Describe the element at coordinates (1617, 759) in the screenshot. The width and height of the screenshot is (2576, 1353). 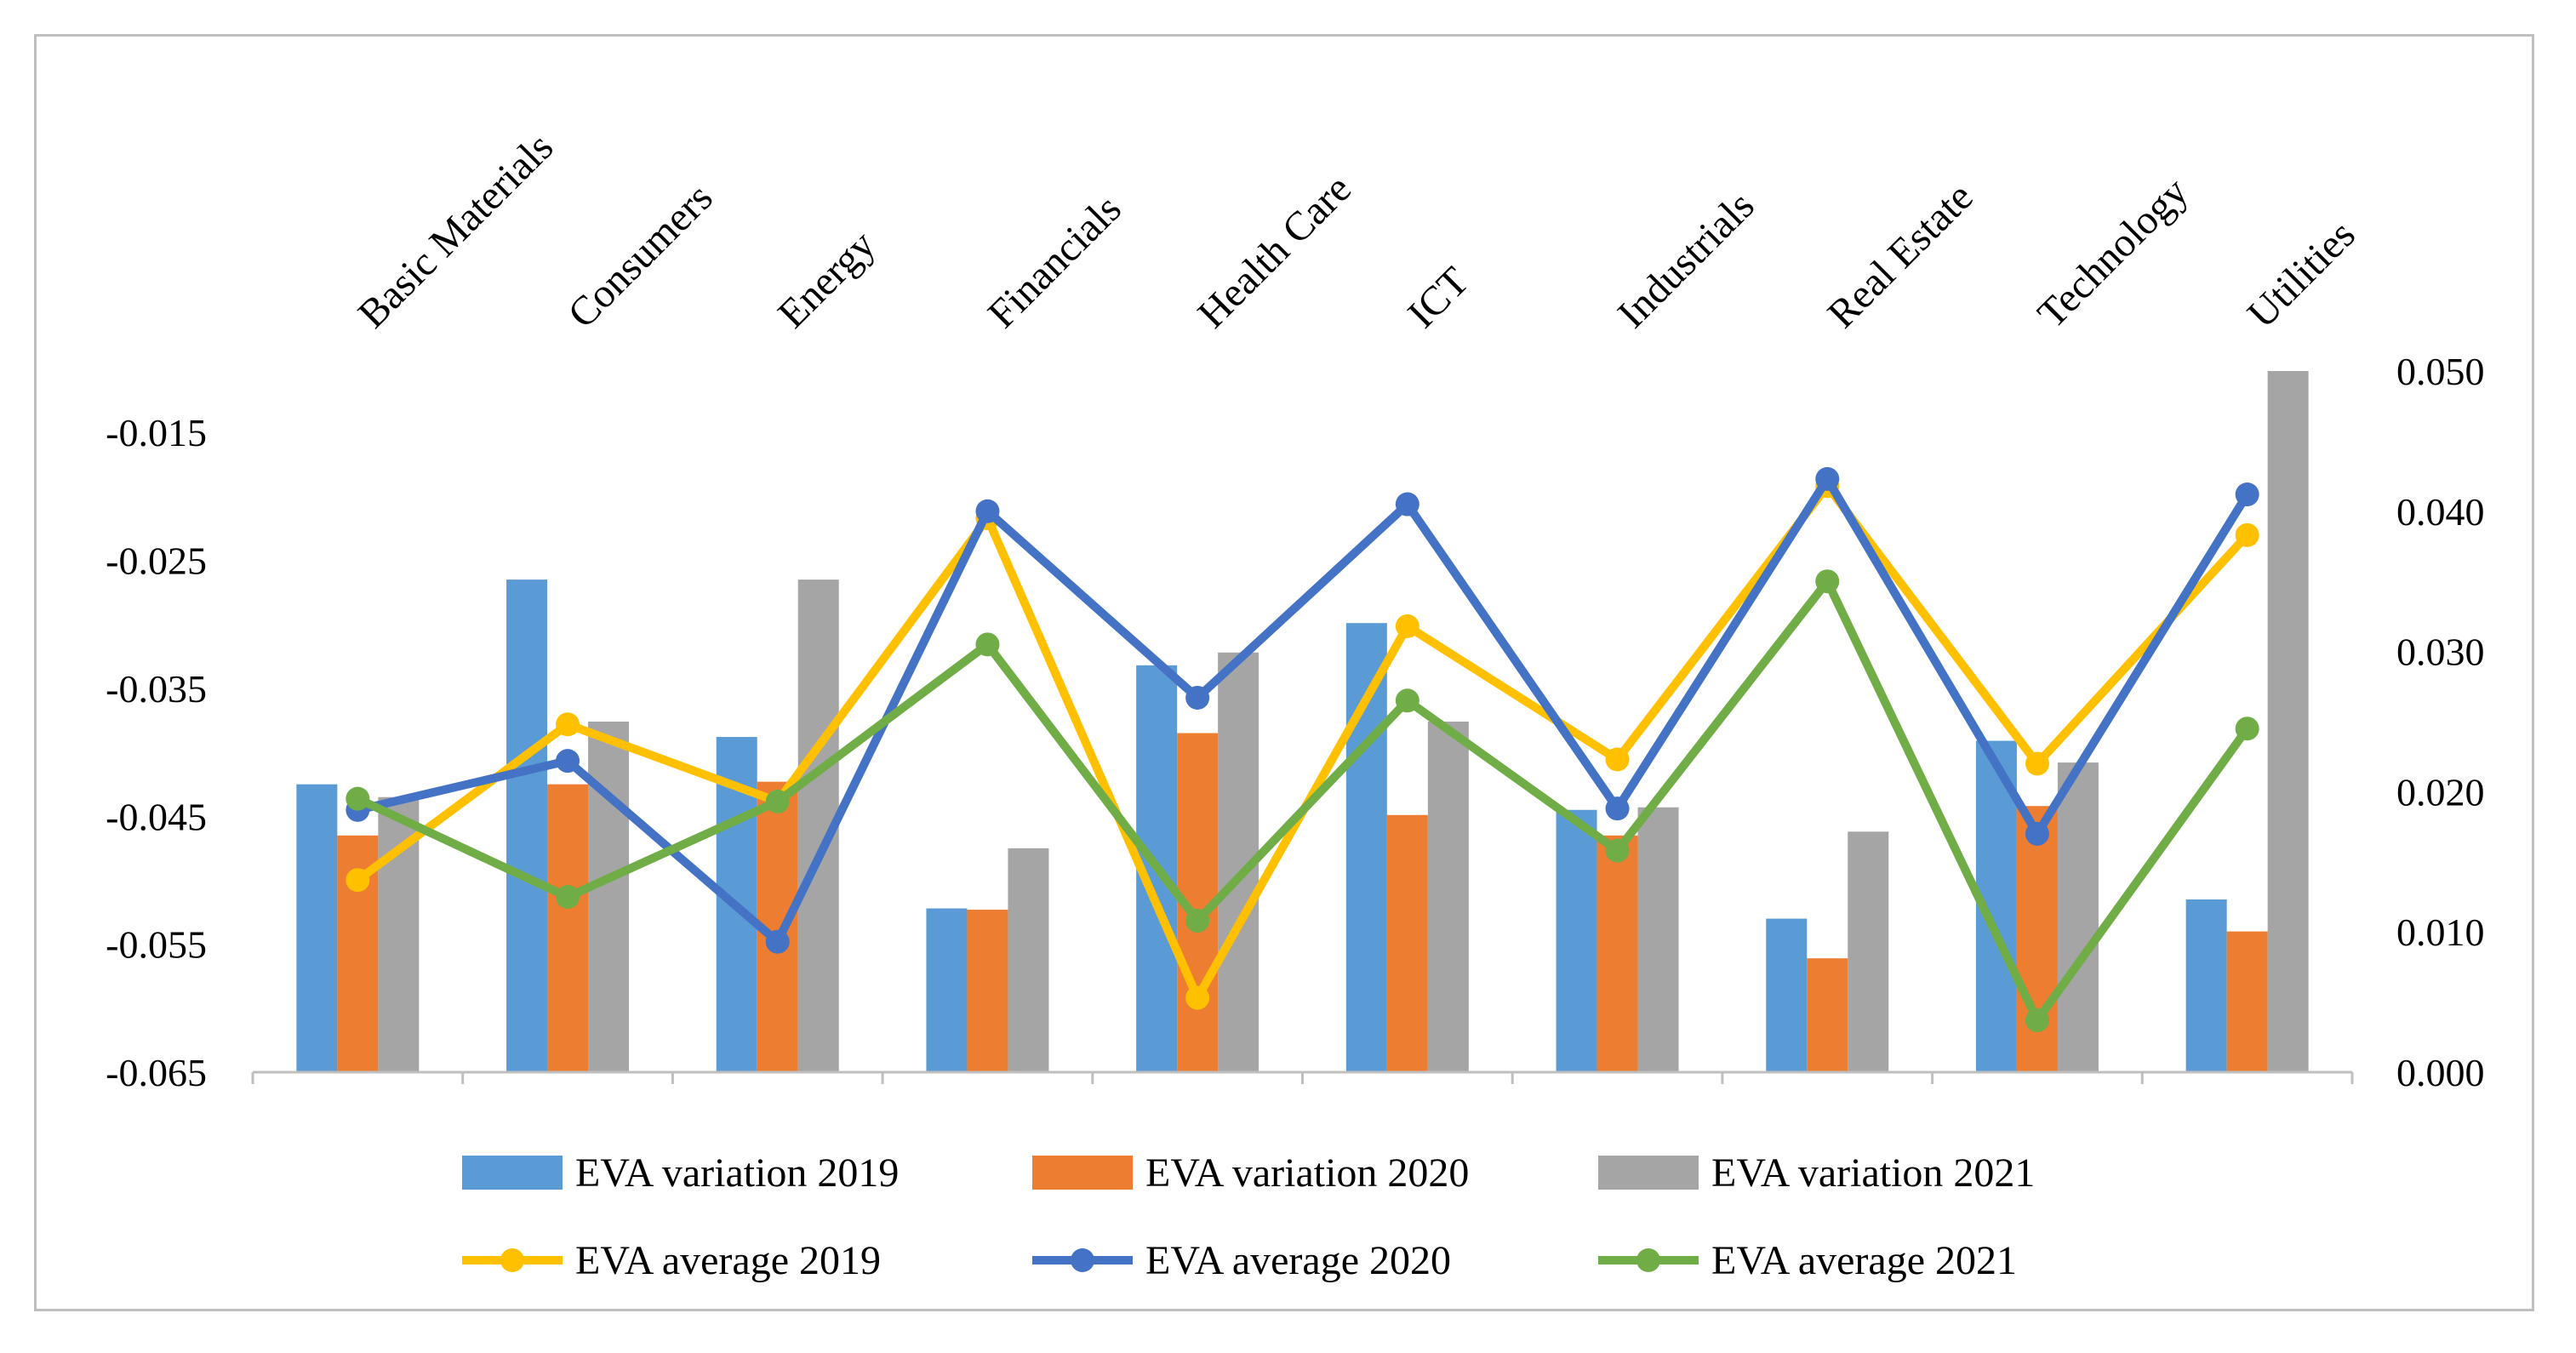
I see `point-eva-average-2019-industrials` at that location.